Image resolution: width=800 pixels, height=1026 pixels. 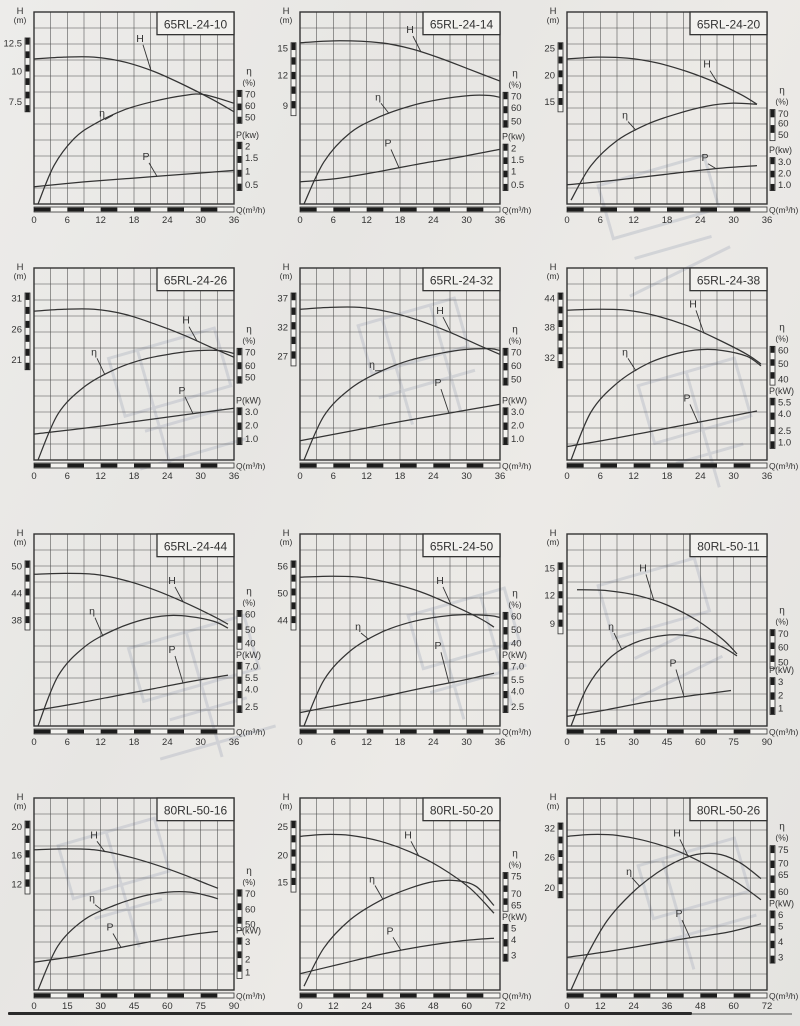 What do you see at coordinates (293, 329) in the screenshot?
I see `h-axis-ruler` at bounding box center [293, 329].